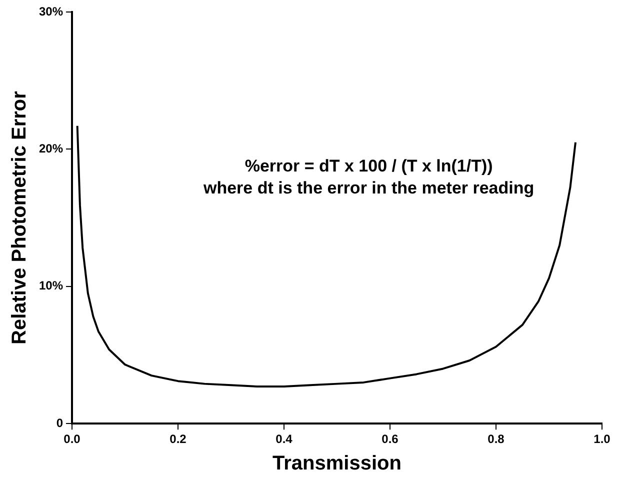 Image resolution: width=624 pixels, height=484 pixels. What do you see at coordinates (51, 149) in the screenshot?
I see `y-tick-label: 20%` at bounding box center [51, 149].